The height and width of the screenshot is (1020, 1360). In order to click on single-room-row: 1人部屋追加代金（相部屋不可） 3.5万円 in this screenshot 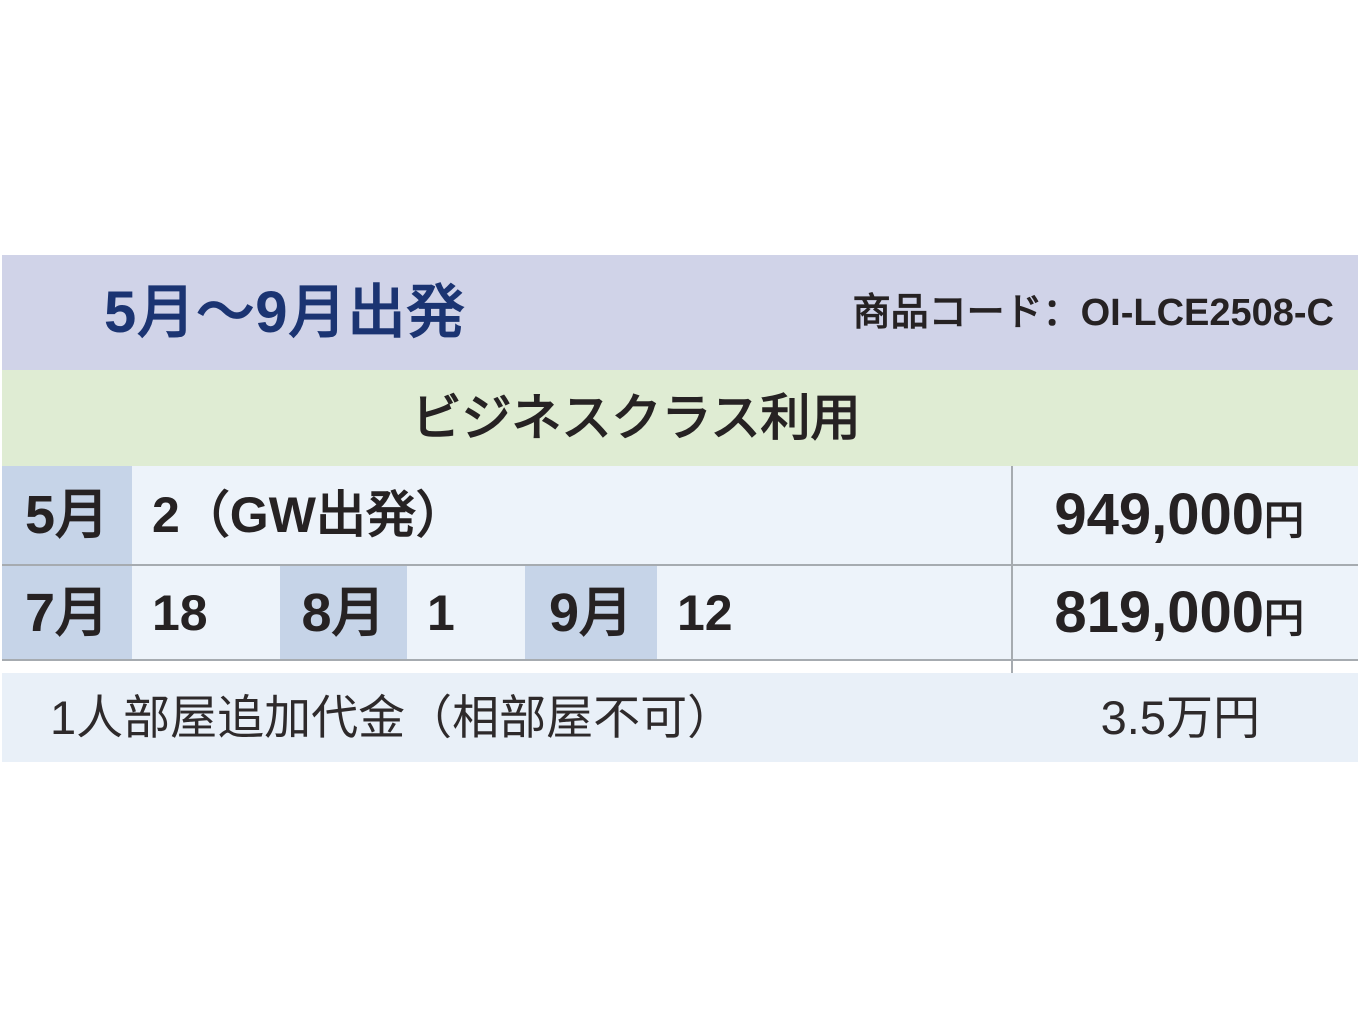, I will do `click(680, 717)`.